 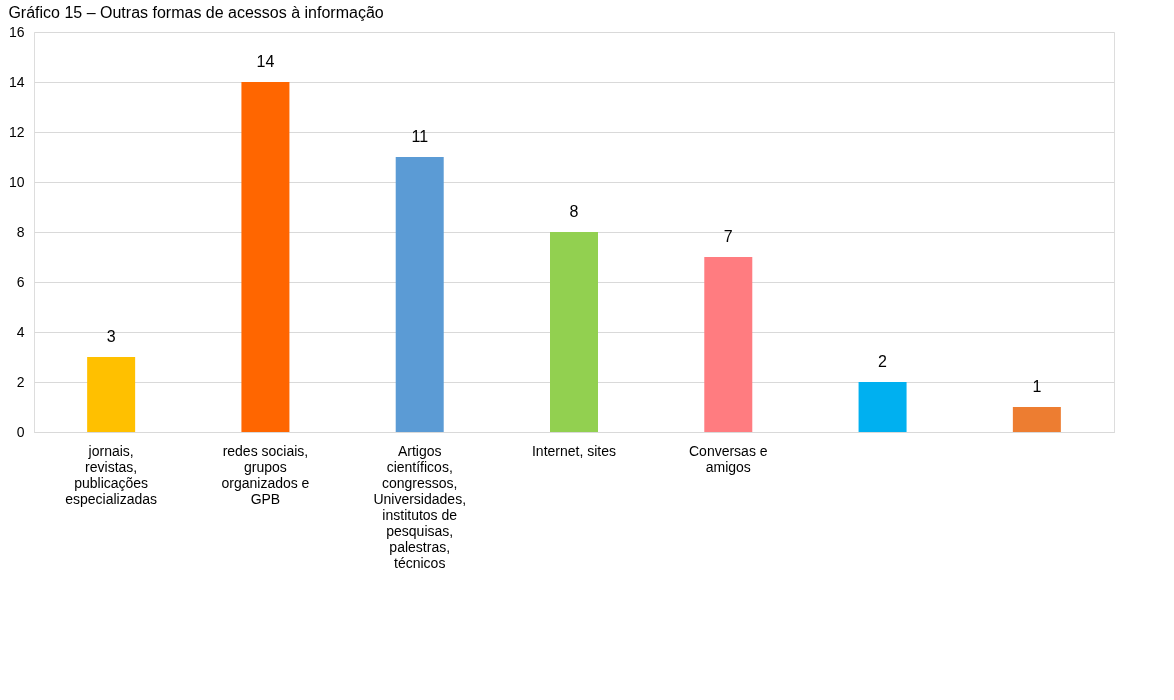 What do you see at coordinates (111, 474) in the screenshot?
I see `x-tick-label: jornais, revistas, publicações especializadas` at bounding box center [111, 474].